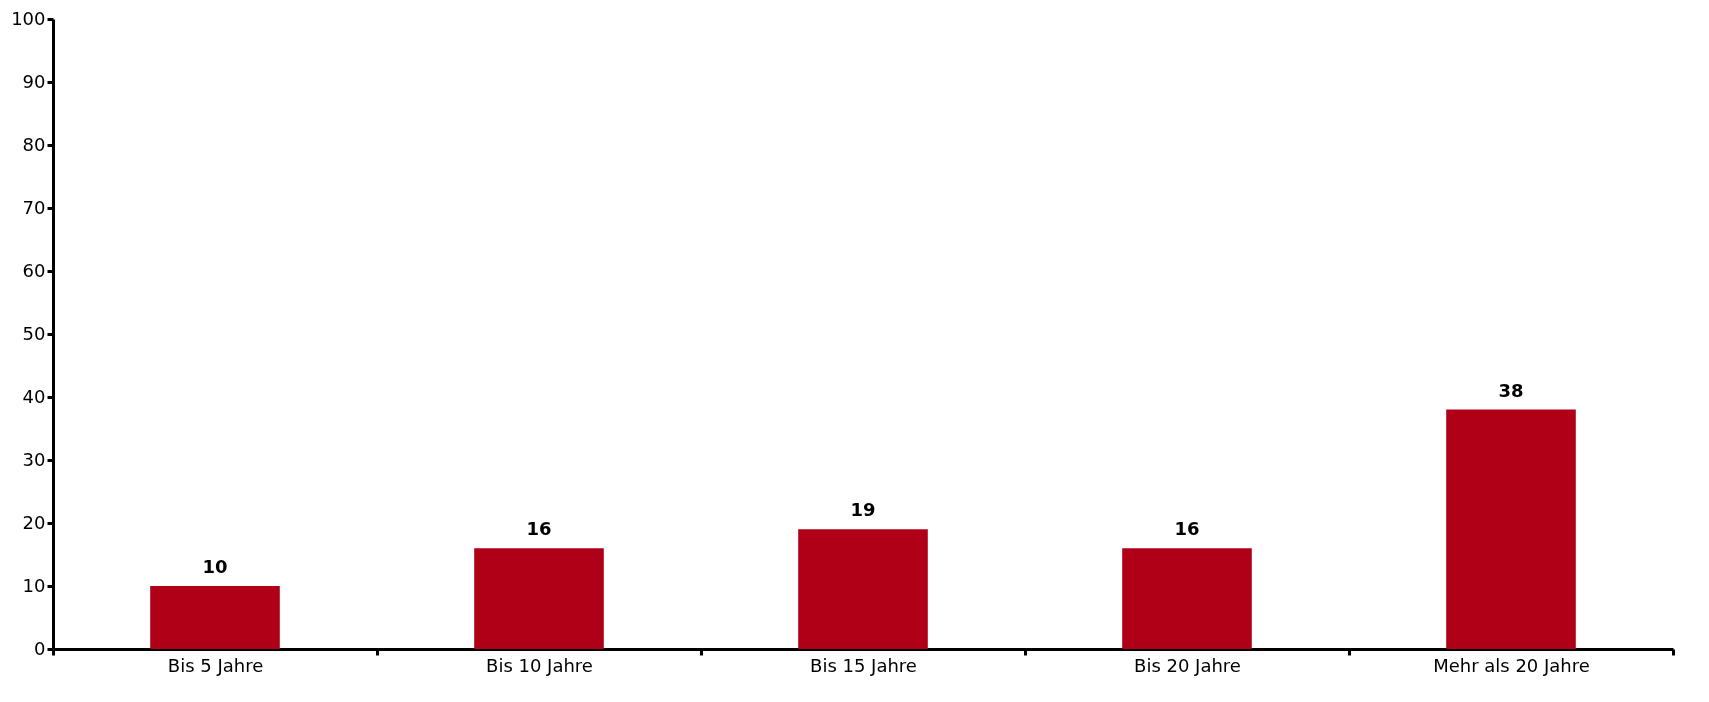 The image size is (1709, 702). Describe the element at coordinates (863, 510) in the screenshot. I see `data-label: 19` at that location.